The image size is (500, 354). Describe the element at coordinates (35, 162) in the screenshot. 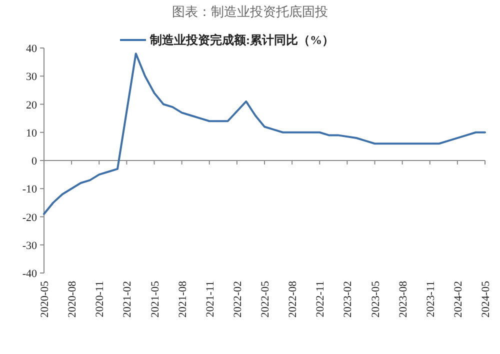

I see `y-tick-label: 0` at that location.